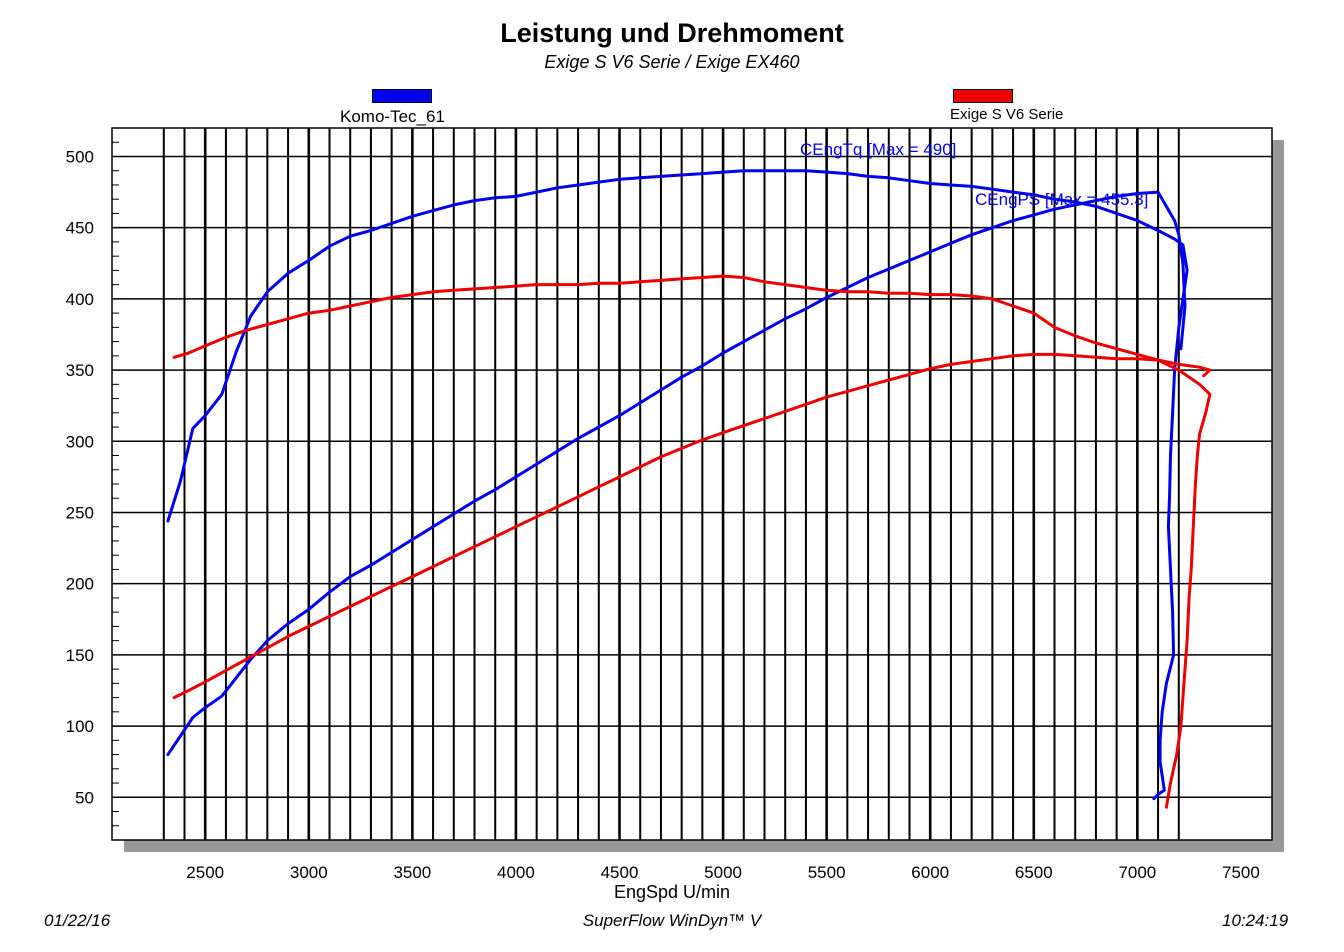  I want to click on y-axis-tick-label: 300, so click(80, 441).